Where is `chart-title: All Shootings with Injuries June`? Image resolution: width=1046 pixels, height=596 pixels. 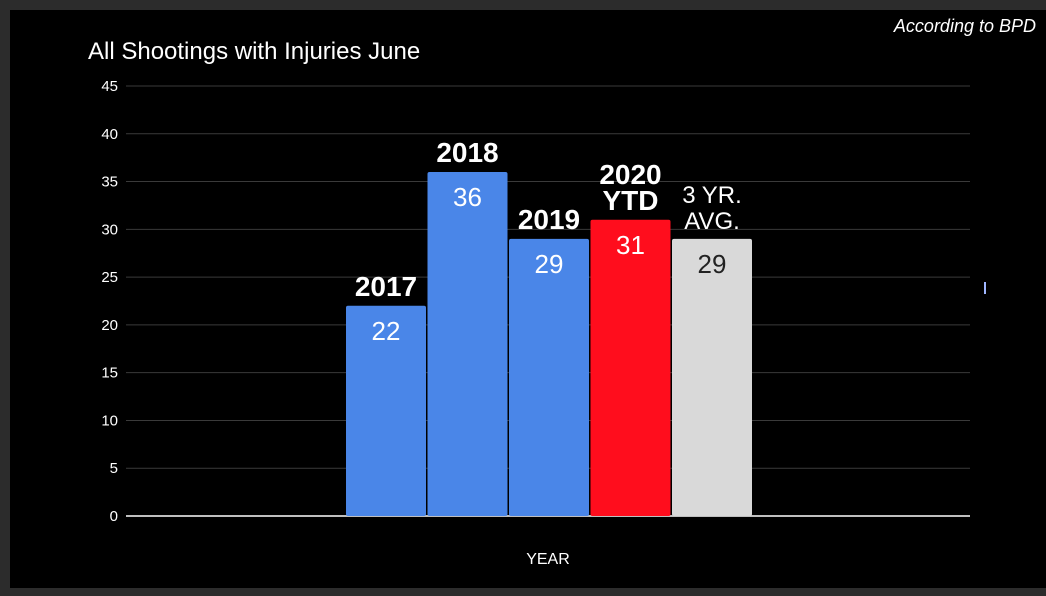 chart-title: All Shootings with Injuries June is located at coordinates (254, 51).